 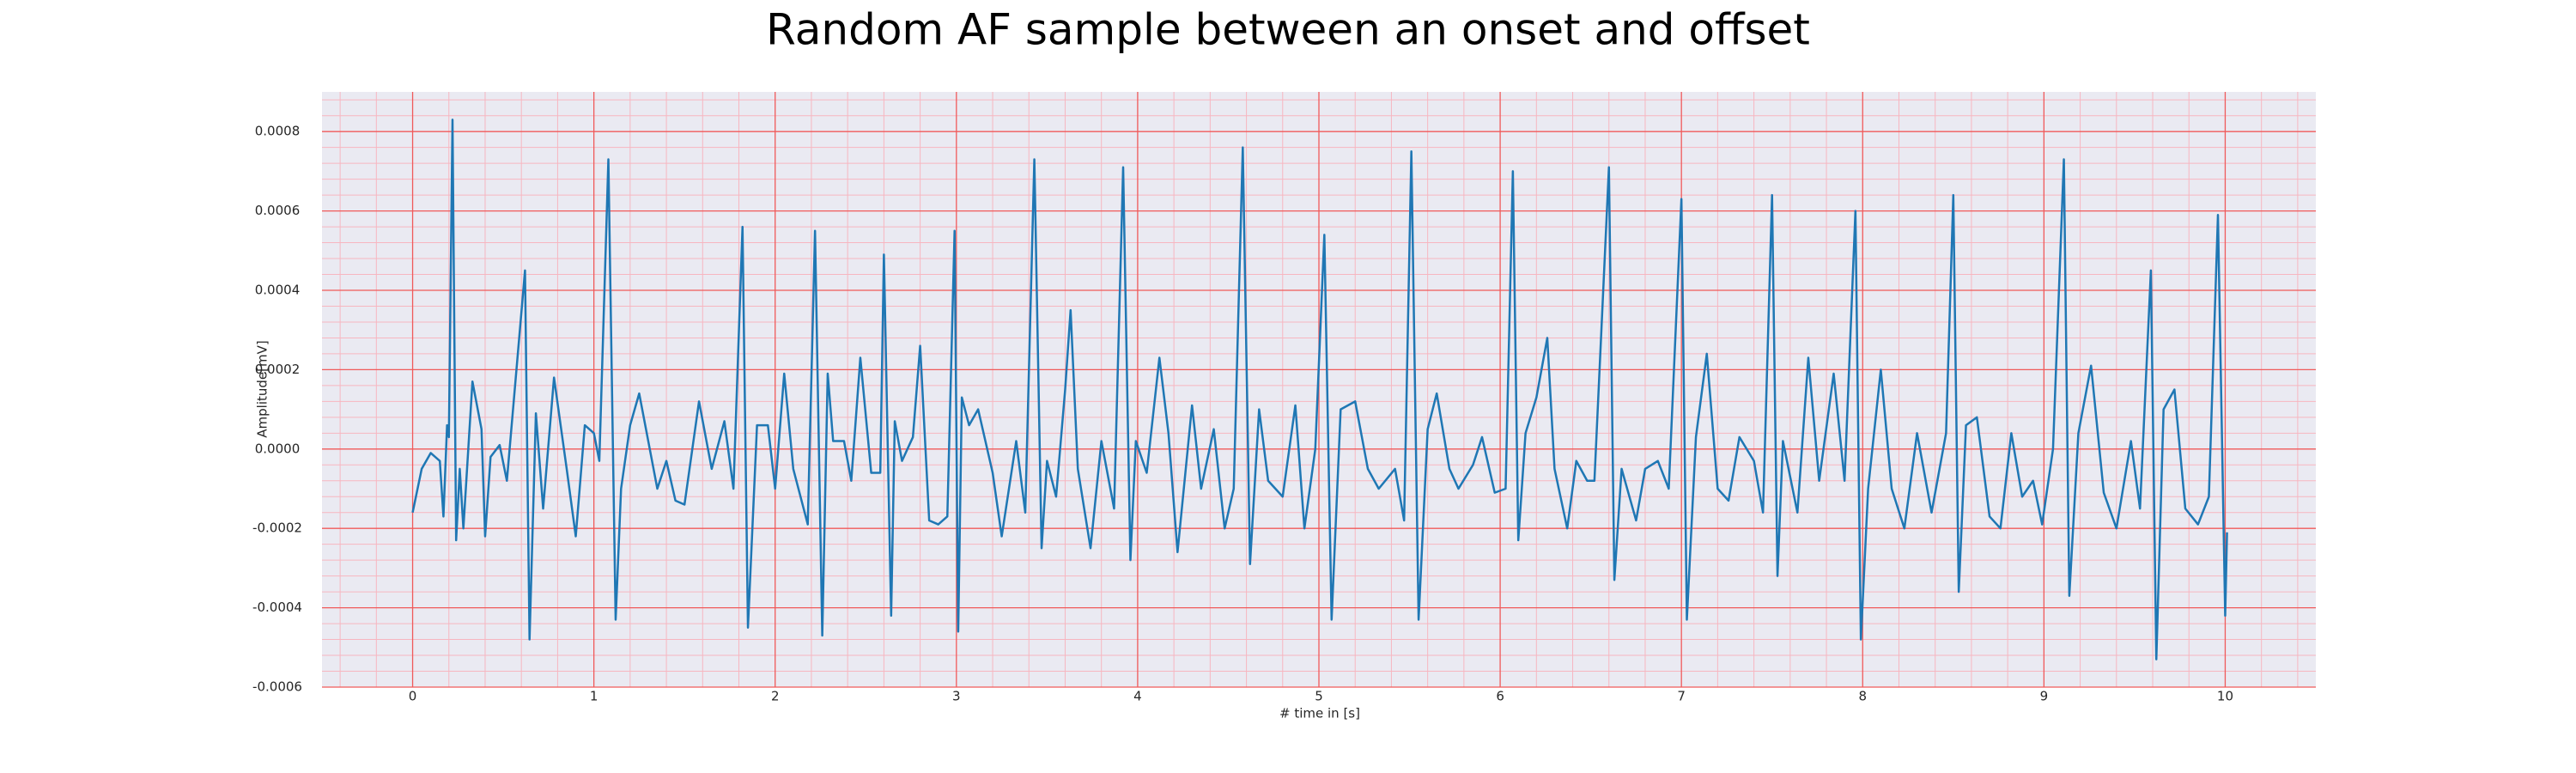 What do you see at coordinates (278, 290) in the screenshot?
I see `y-tick-label: 0.0004` at bounding box center [278, 290].